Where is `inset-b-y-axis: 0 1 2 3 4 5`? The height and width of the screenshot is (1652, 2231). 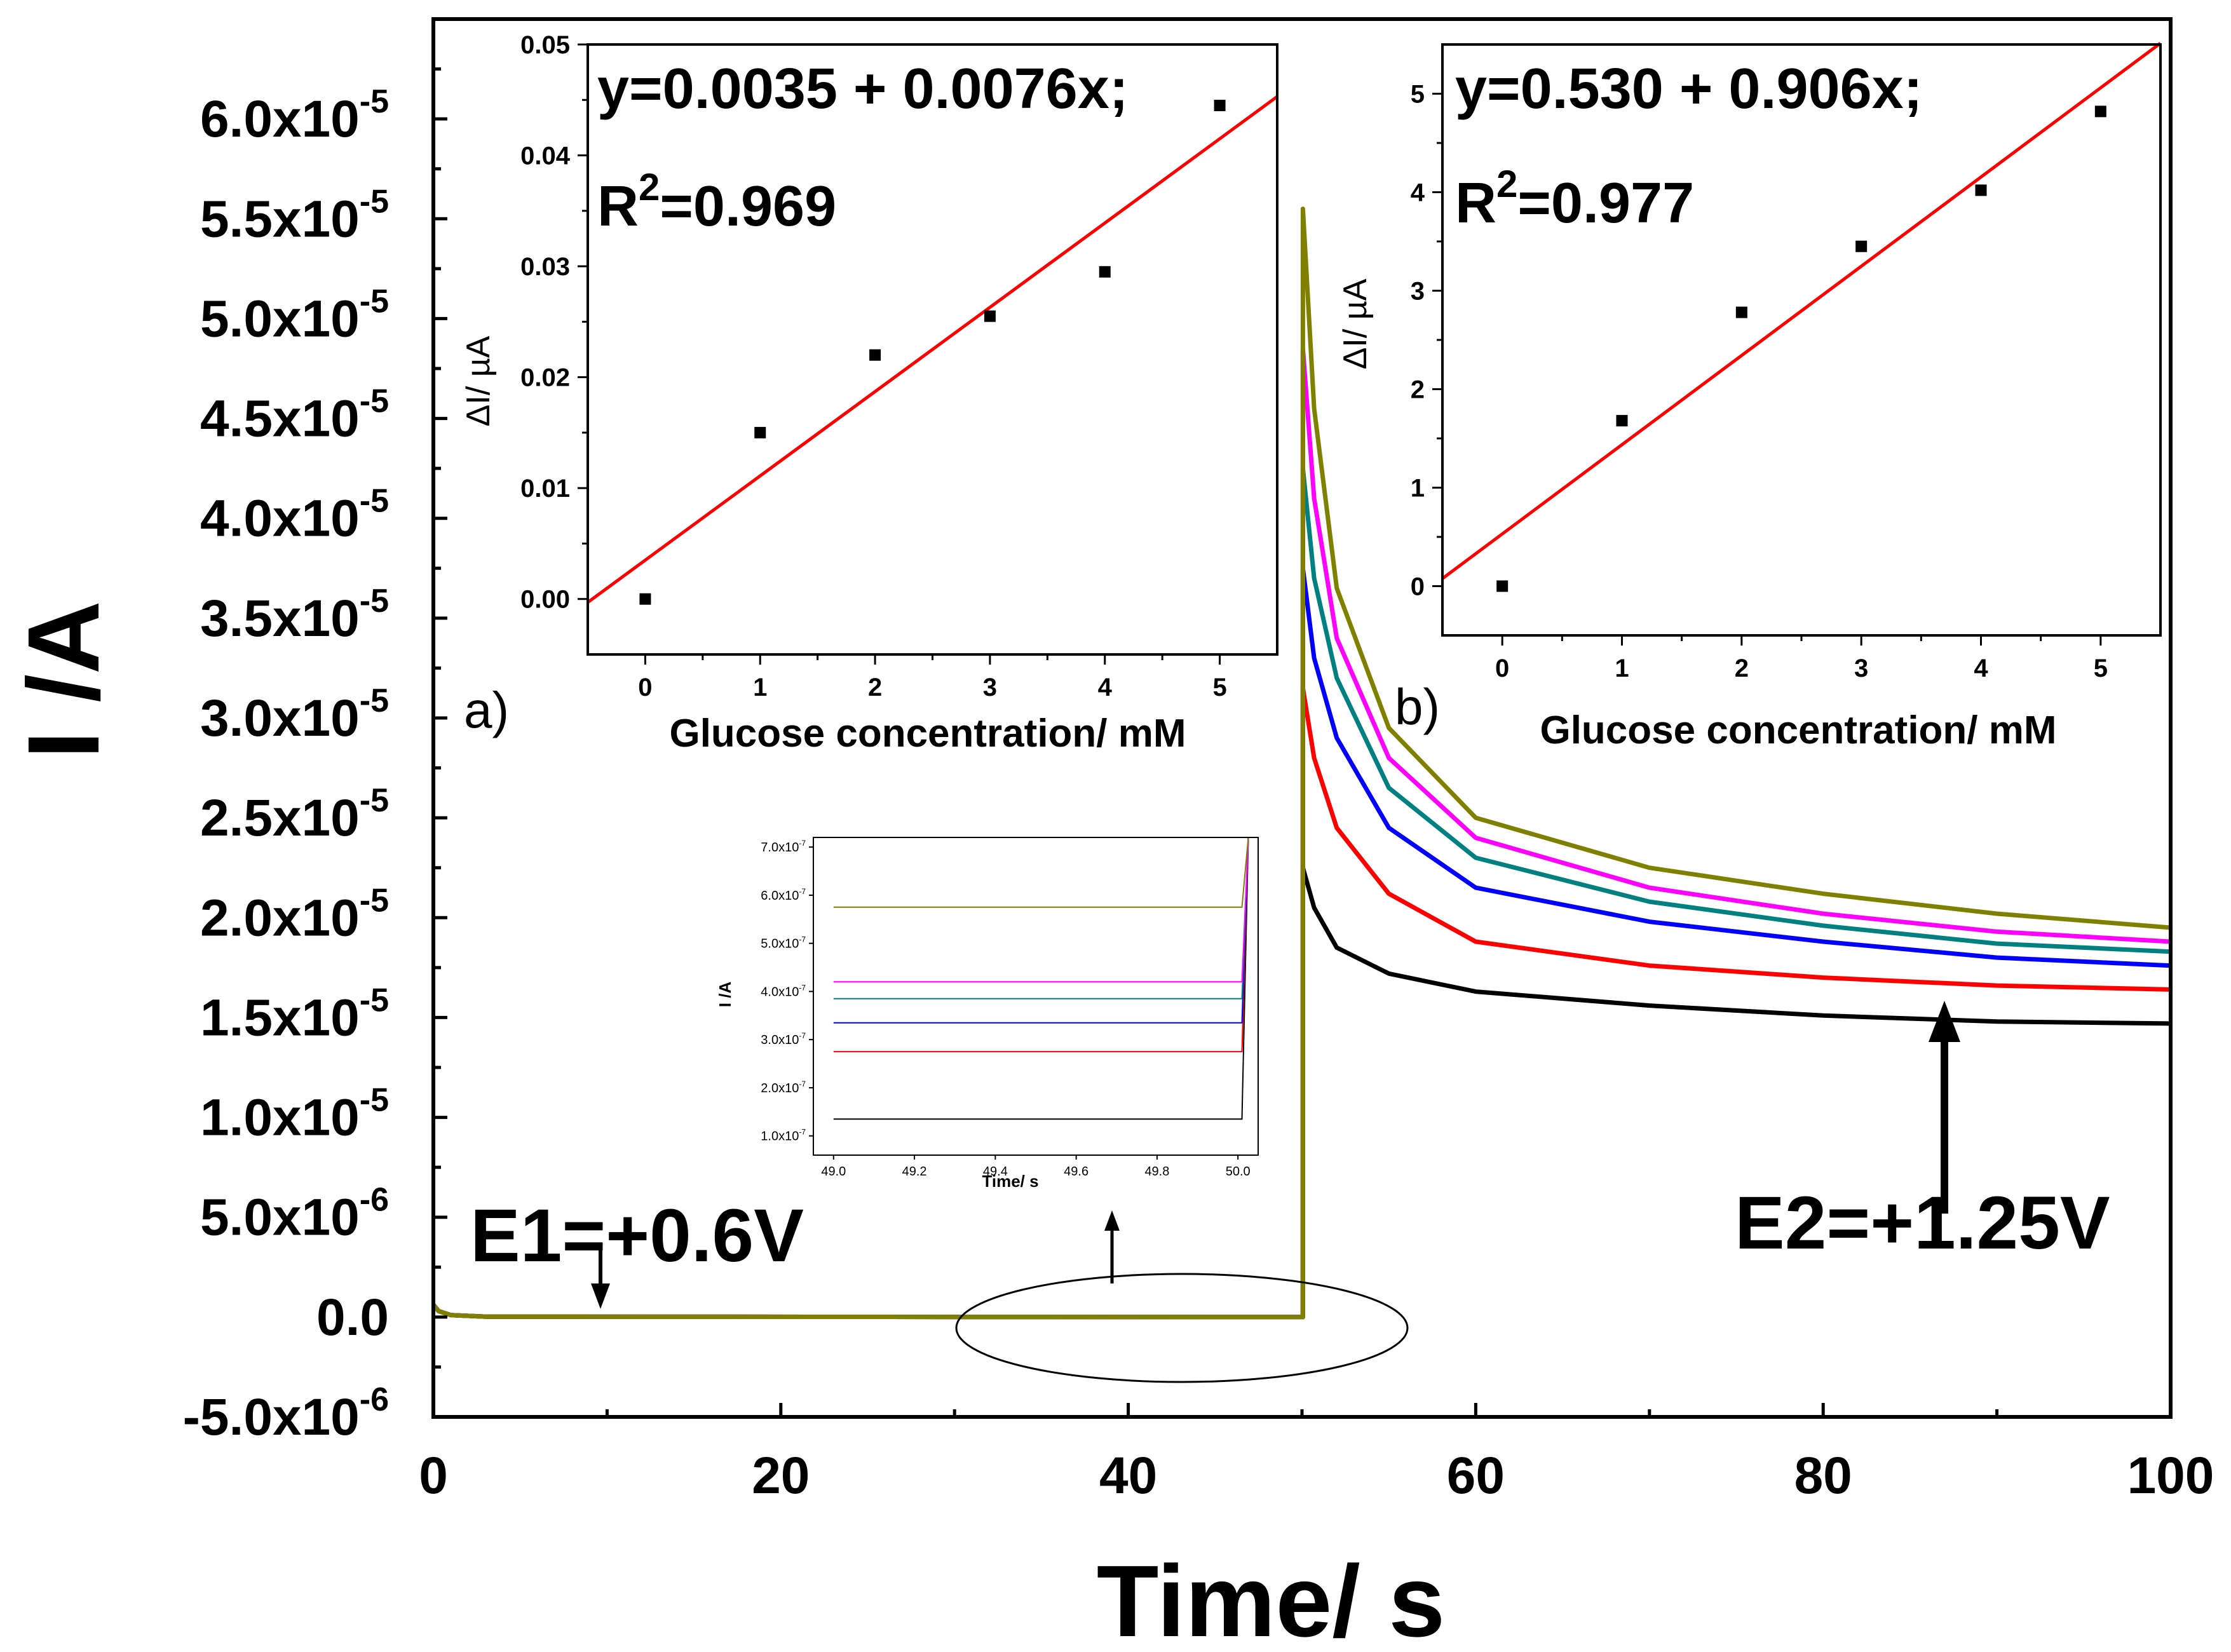 inset-b-y-axis: 0 1 2 3 4 5 is located at coordinates (1426, 341).